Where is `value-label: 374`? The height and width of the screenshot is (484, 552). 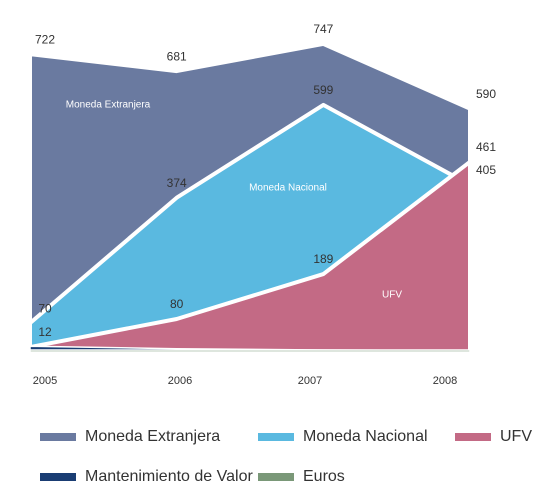 value-label: 374 is located at coordinates (177, 183).